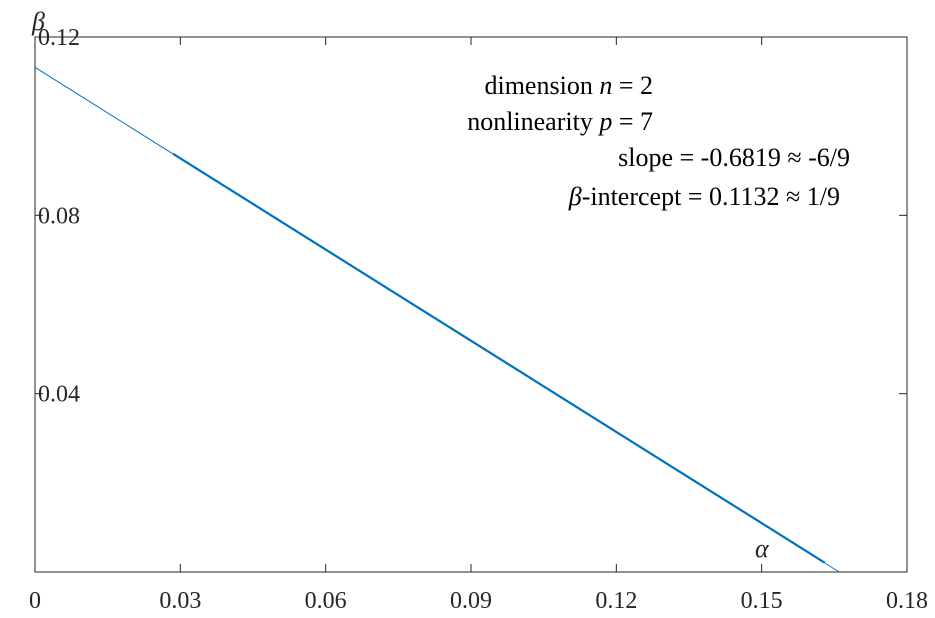 The height and width of the screenshot is (618, 935). I want to click on x-tick-label: 0.12, so click(616, 601).